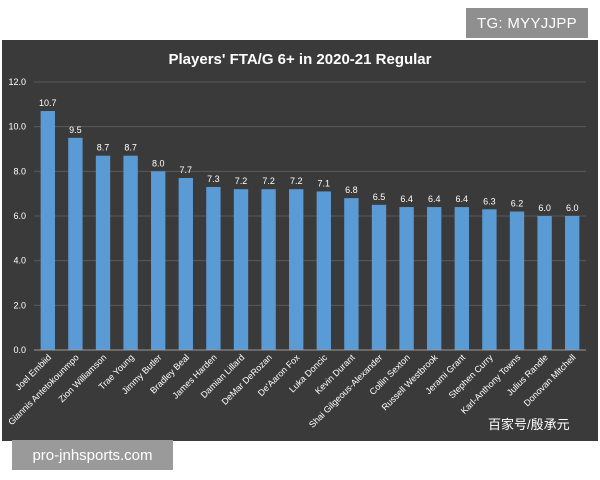  Describe the element at coordinates (186, 170) in the screenshot. I see `data-label: 7.7` at that location.